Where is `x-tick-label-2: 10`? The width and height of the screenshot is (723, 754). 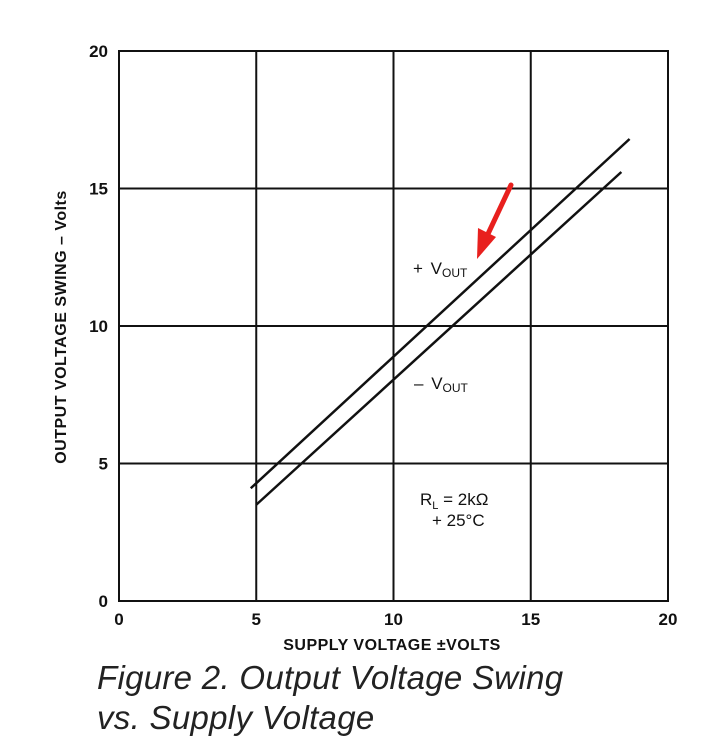 x-tick-label-2: 10 is located at coordinates (393, 619).